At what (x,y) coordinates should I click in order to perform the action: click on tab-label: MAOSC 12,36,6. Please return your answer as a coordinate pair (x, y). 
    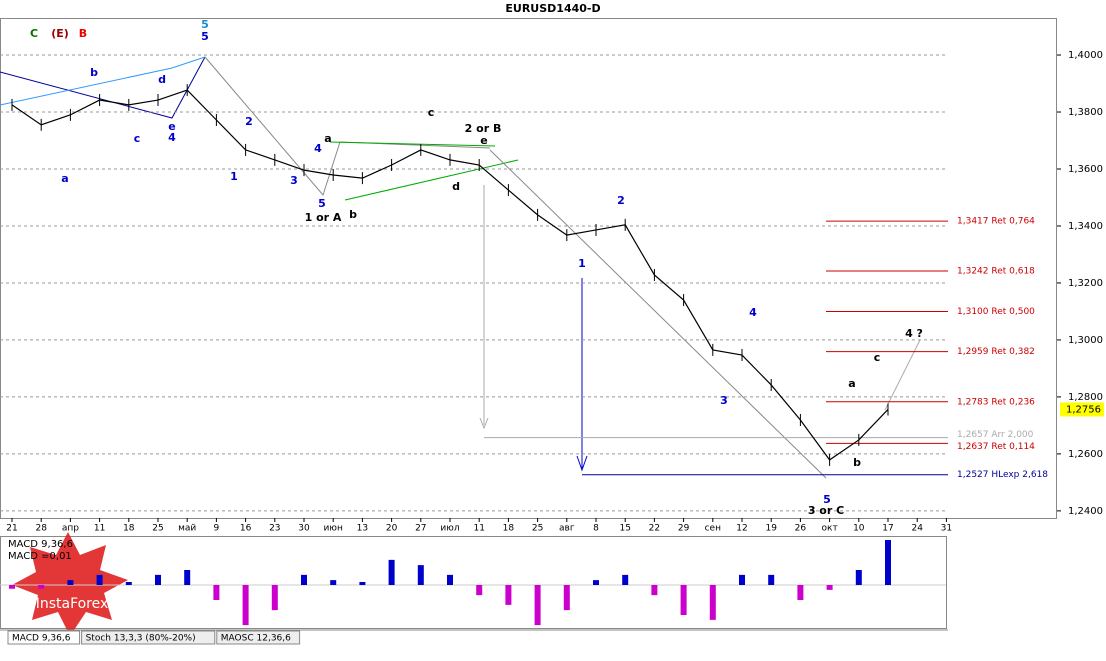
    Looking at the image, I should click on (256, 639).